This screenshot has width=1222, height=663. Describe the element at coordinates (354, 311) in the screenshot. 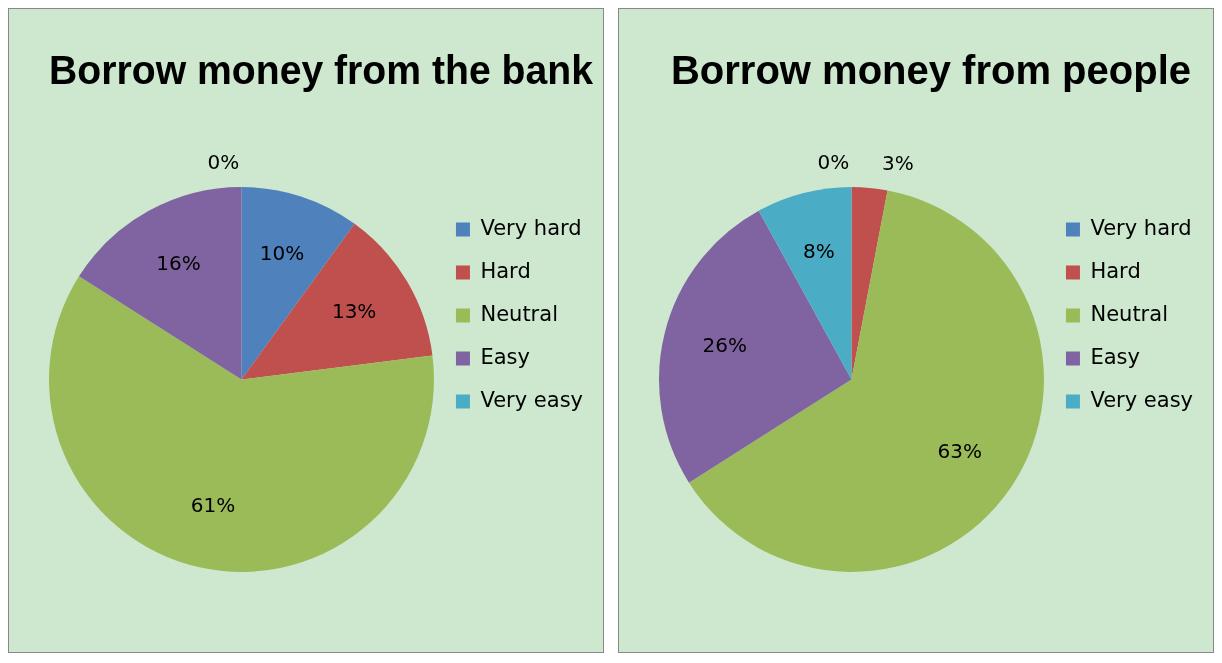

I see `data-label: 13%` at that location.